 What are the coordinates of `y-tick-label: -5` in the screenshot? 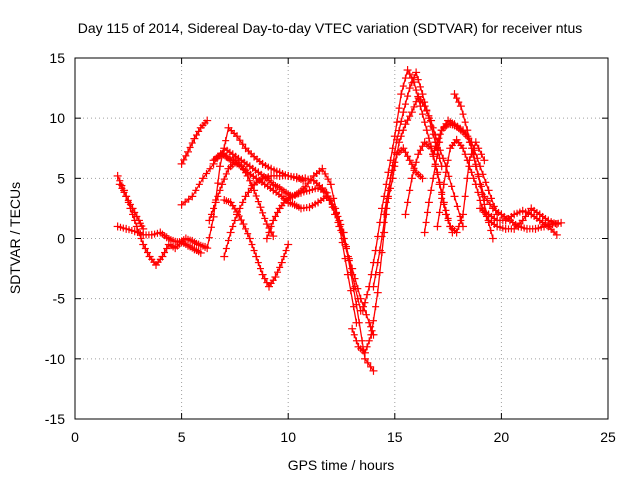 It's located at (59, 299).